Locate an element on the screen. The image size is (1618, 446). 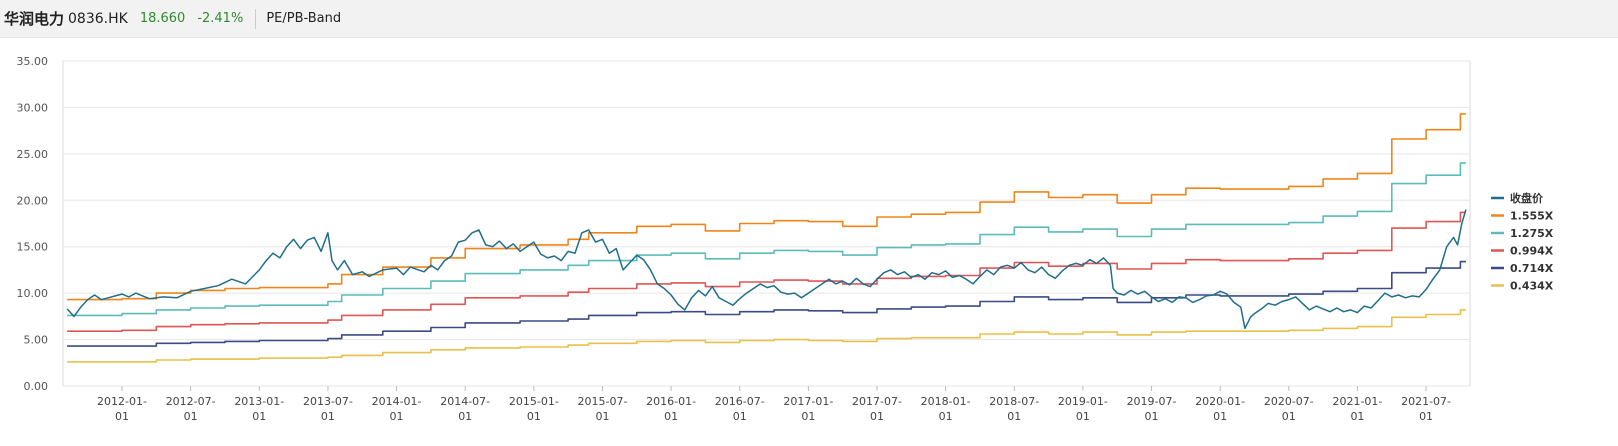
x-tick-label: 2021-07- is located at coordinates (1426, 401).